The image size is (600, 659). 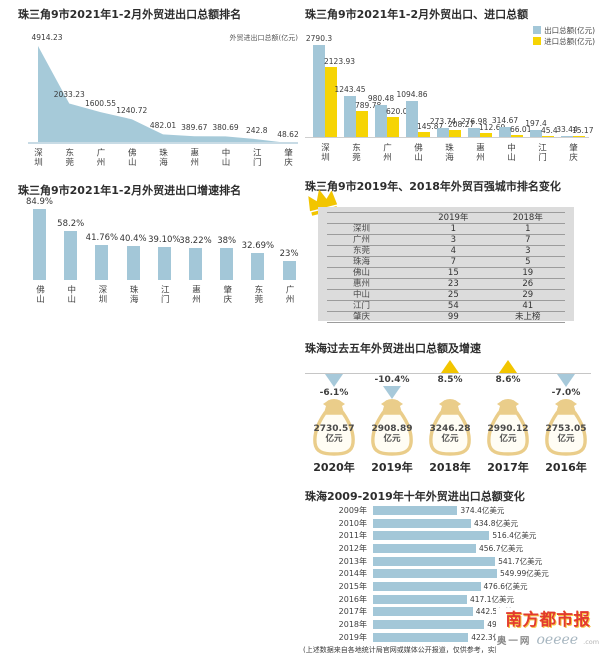 What do you see at coordinates (446, 251) in the screenshot?
I see `table-row: 东莞 4 3` at bounding box center [446, 251].